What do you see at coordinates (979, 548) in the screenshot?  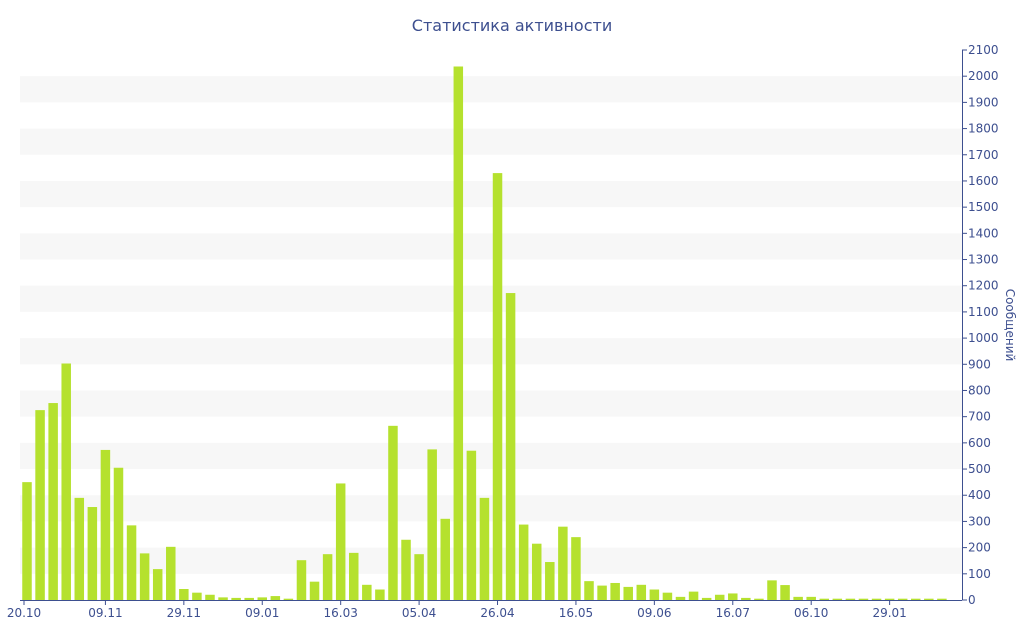 I see `y-tick-label: 200` at bounding box center [979, 548].